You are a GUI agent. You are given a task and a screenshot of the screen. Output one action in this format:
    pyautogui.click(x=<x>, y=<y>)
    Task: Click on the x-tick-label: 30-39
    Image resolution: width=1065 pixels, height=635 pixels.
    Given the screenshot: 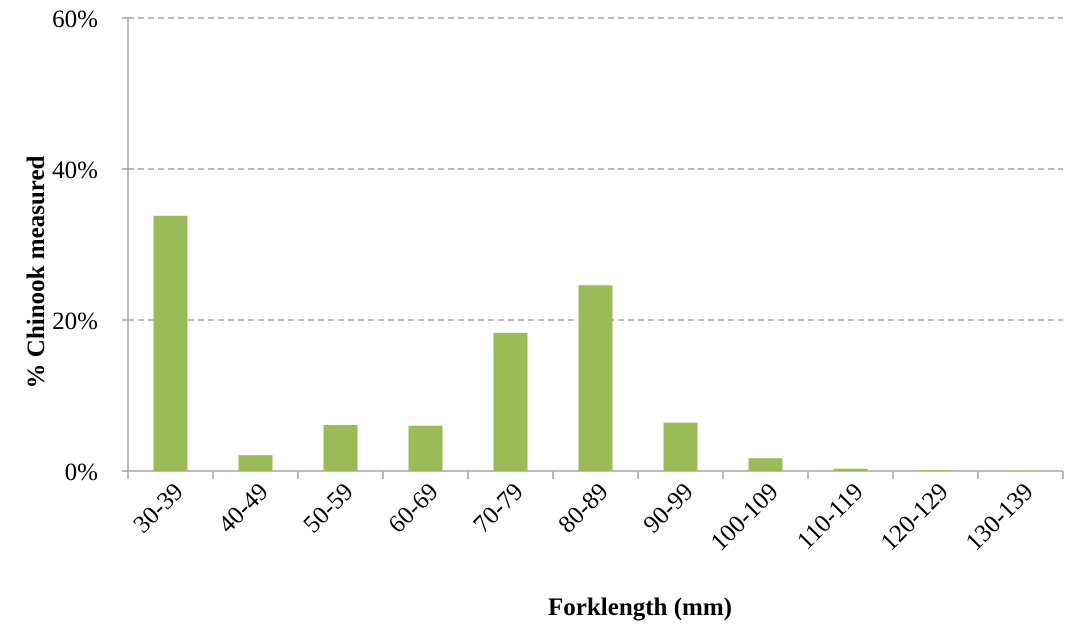 What is the action you would take?
    pyautogui.click(x=158, y=508)
    